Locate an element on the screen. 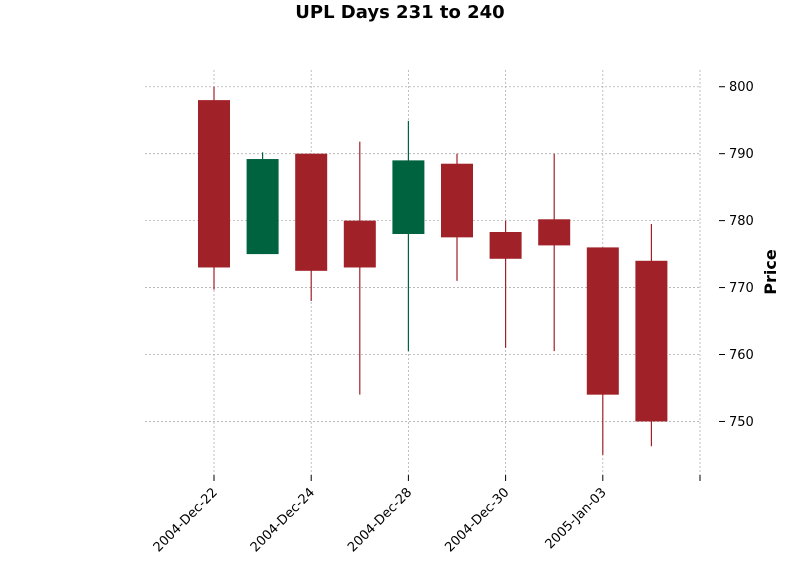 This screenshot has height=575, width=800. y-tick-label: 770 is located at coordinates (741, 288).